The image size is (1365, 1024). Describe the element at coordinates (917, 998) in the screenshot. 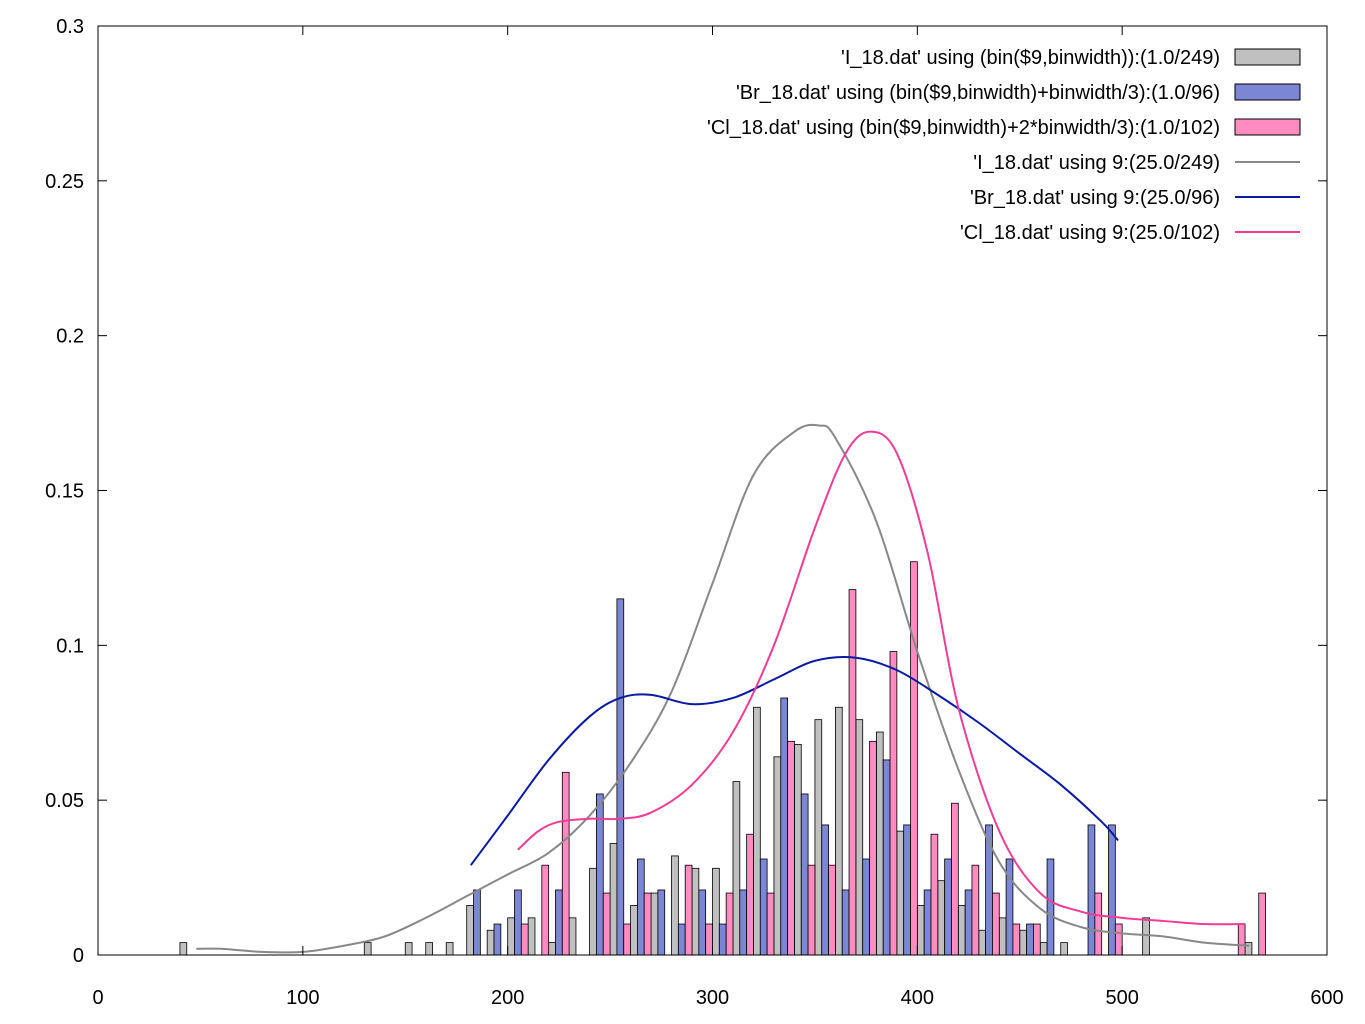

I see `x-tick-label: 400` at that location.